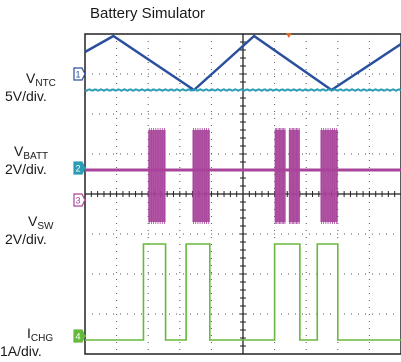  I want to click on channel-3-marker: 3, so click(79, 200).